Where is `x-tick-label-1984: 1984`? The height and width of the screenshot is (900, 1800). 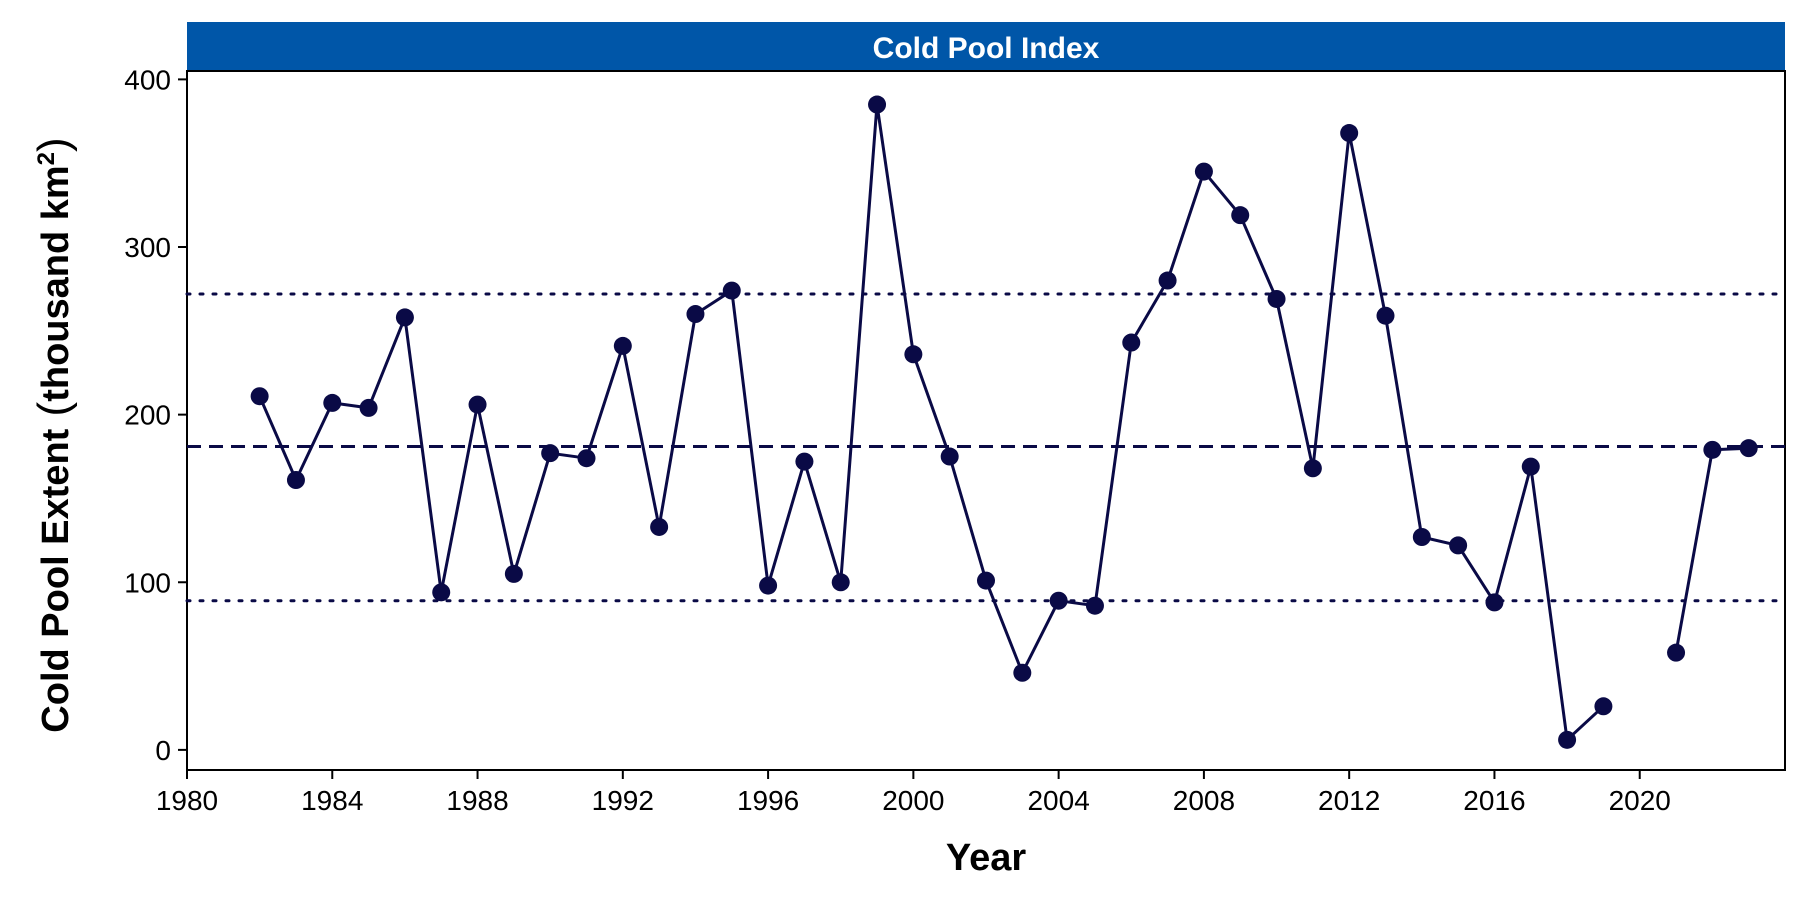
x-tick-label-1984: 1984 is located at coordinates (332, 800).